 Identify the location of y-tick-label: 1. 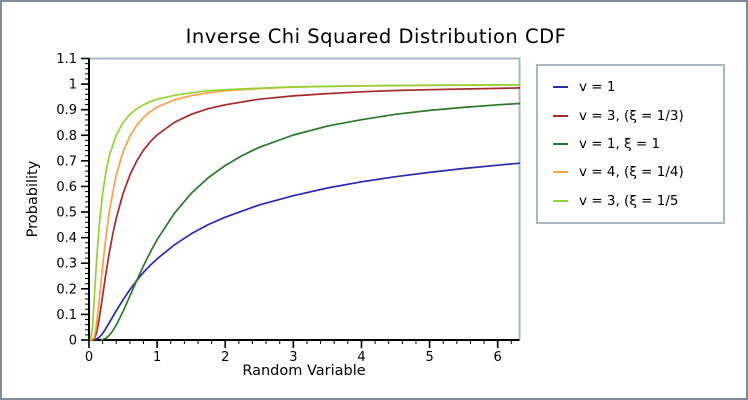
(73, 85).